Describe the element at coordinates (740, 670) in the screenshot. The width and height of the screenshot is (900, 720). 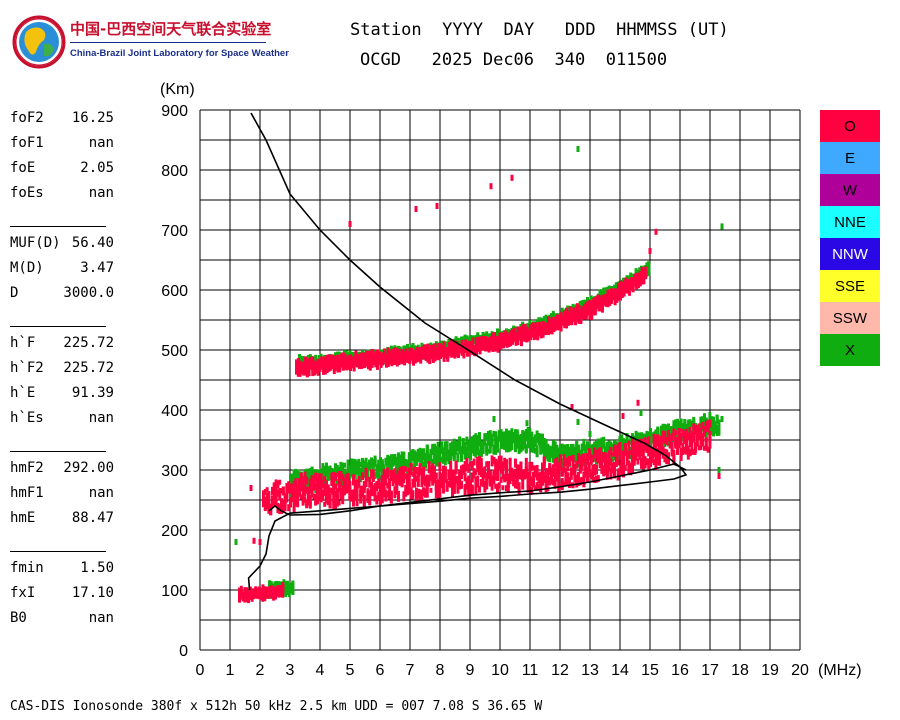
I see `x-tick-label: 18` at that location.